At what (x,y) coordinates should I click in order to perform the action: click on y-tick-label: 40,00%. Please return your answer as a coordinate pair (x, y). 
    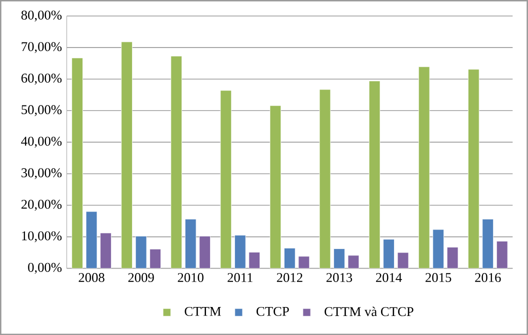
    Looking at the image, I should click on (41, 142).